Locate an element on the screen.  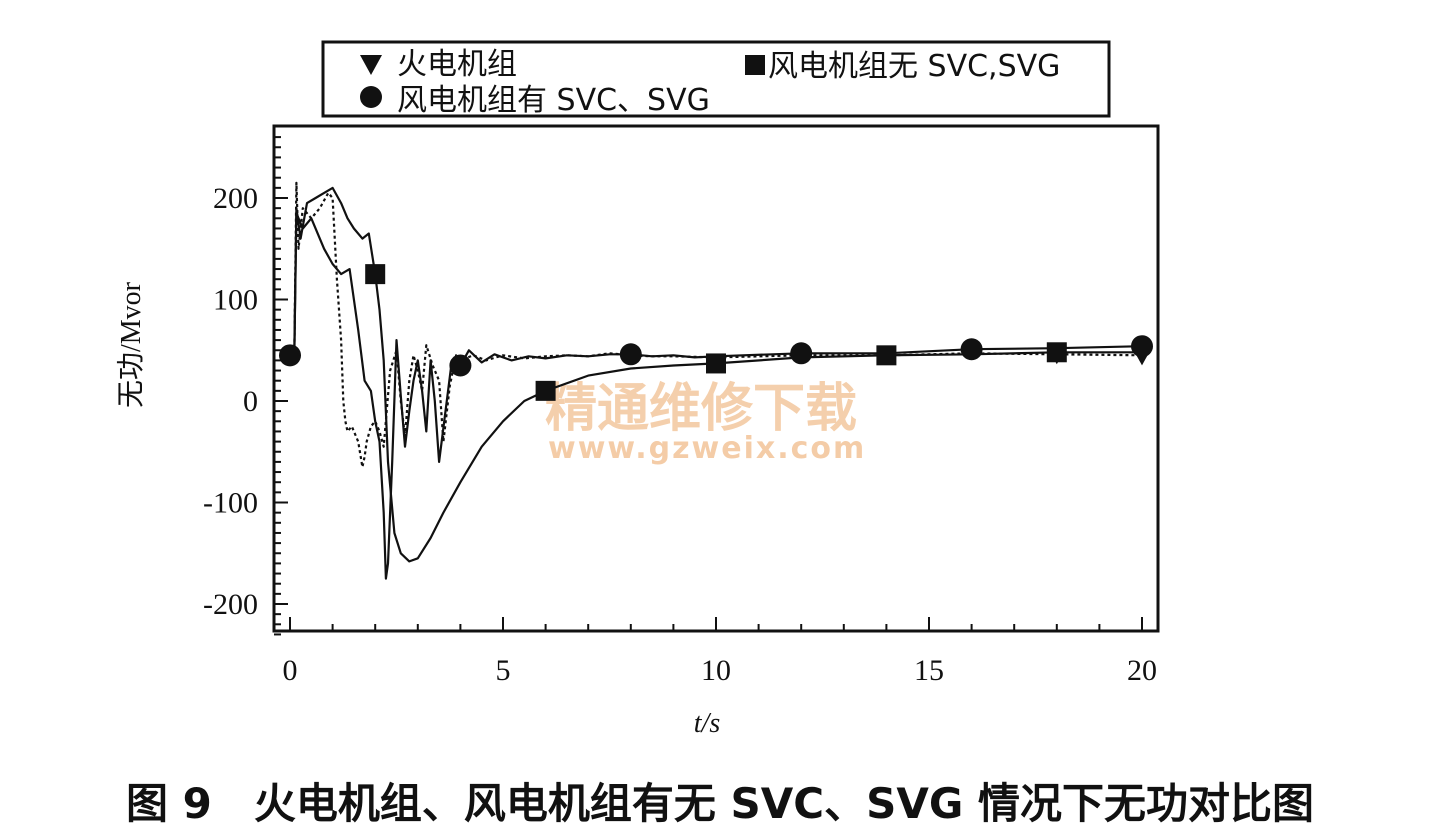
legend-item-wind-without: 风电机组无 SVC,SVG is located at coordinates (902, 66).